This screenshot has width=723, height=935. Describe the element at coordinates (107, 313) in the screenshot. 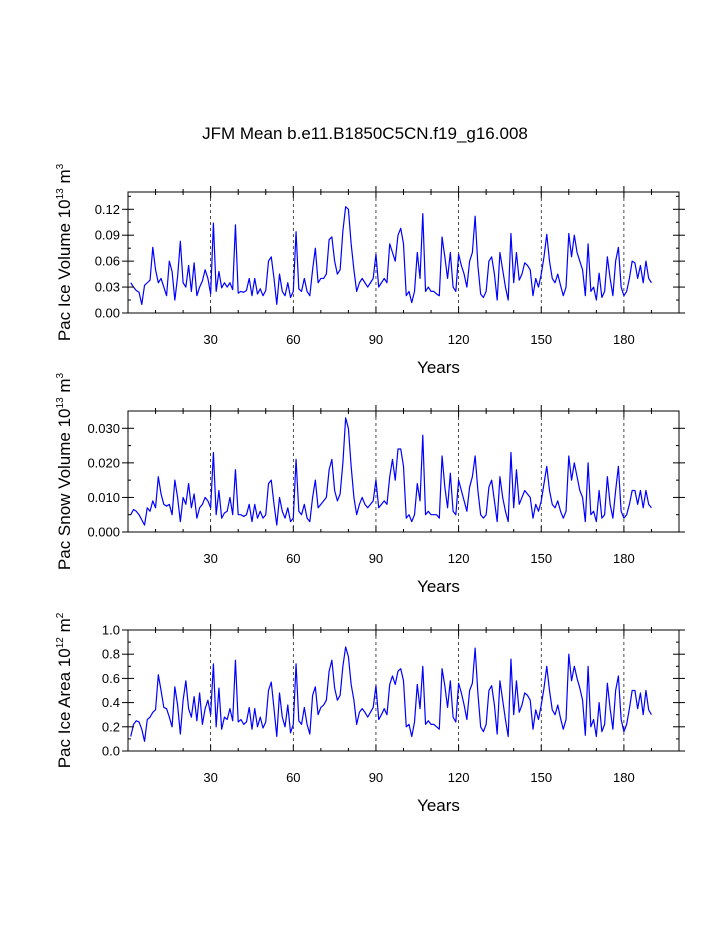

I see `y-tick-label: 0.00` at that location.